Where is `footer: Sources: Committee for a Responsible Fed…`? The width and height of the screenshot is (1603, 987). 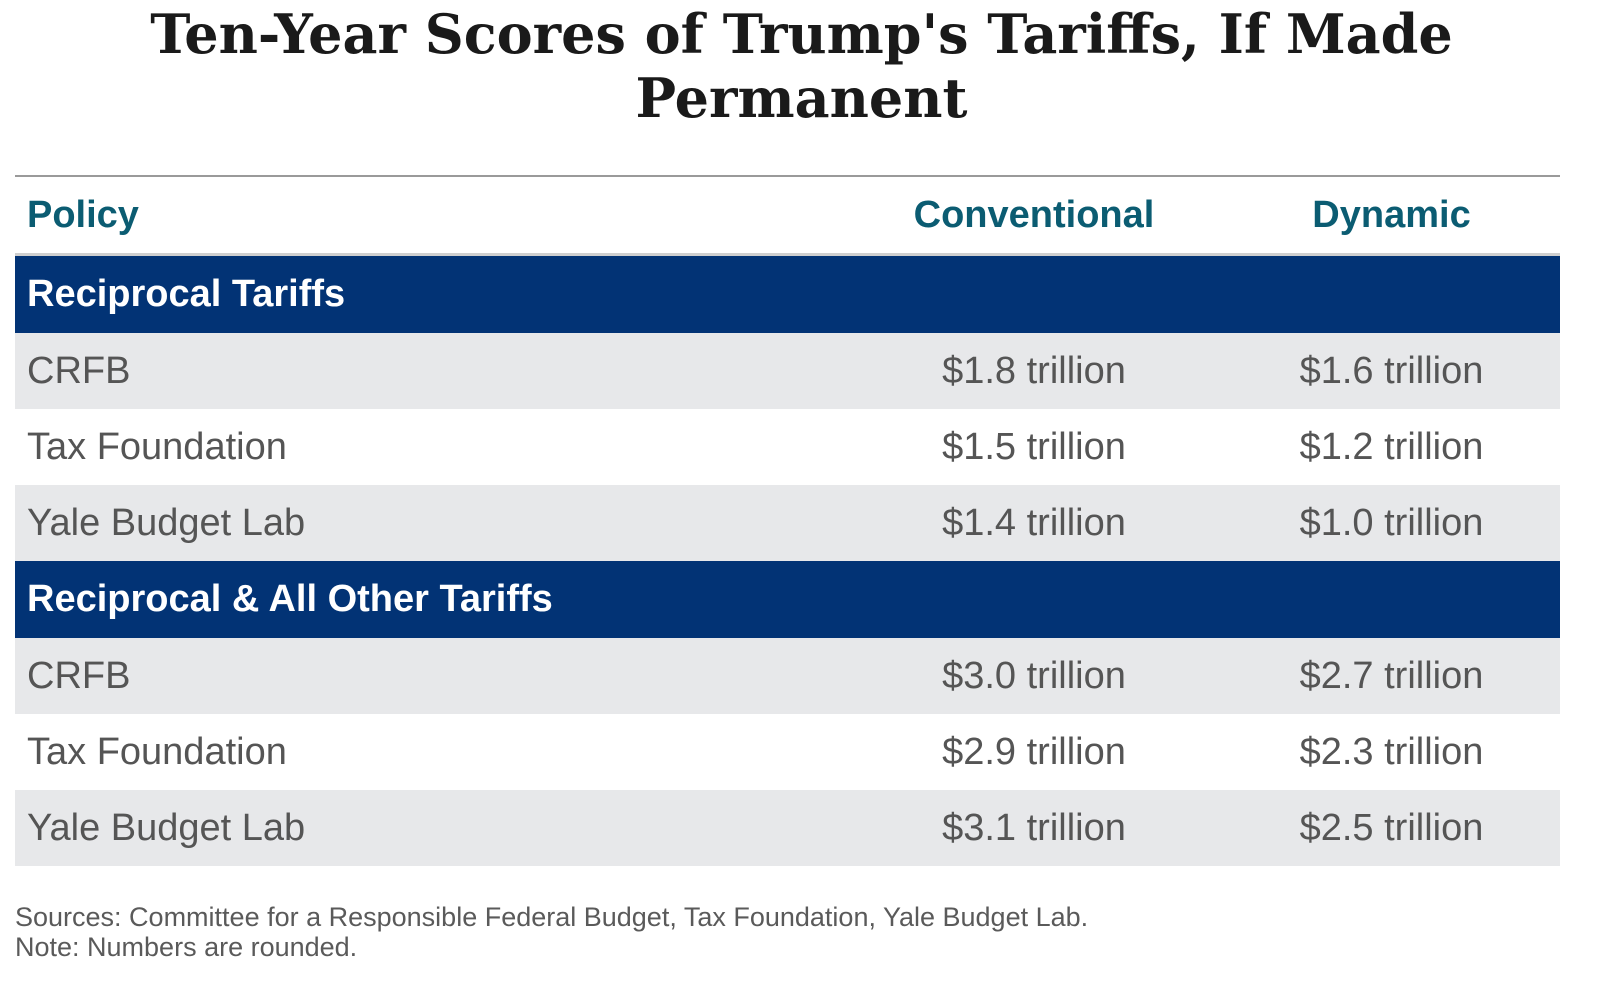 footer: Sources: Committee for a Responsible Fed… is located at coordinates (551, 932).